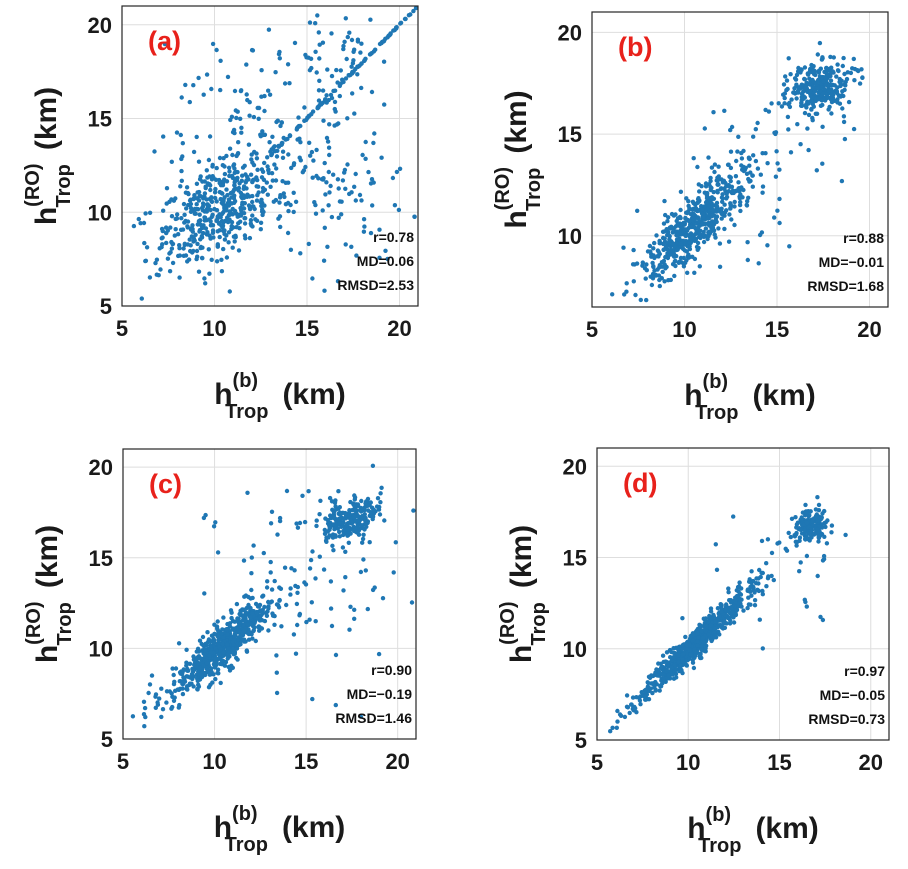  Describe the element at coordinates (101, 467) in the screenshot. I see `y-tick-label-c: 20` at that location.